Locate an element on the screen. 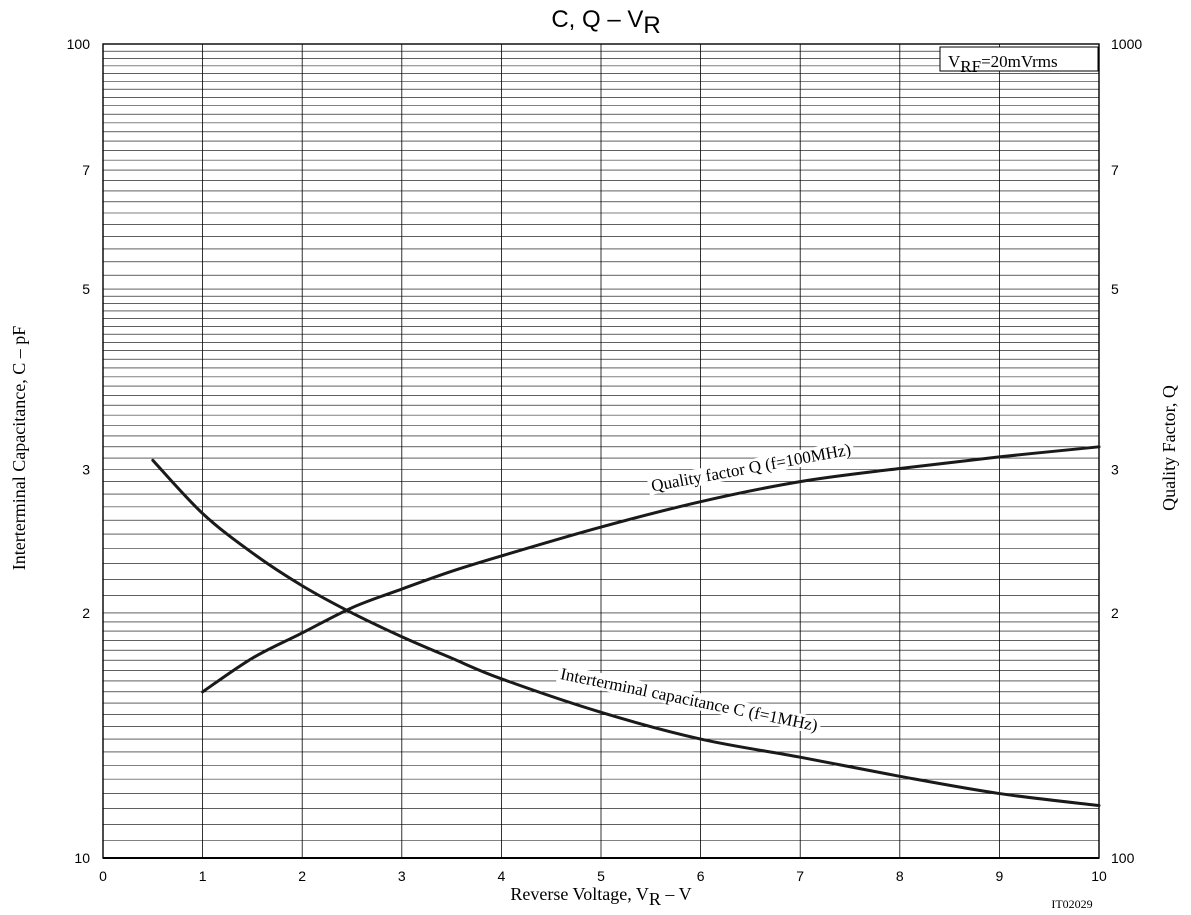  x-axis-label-unit: – V is located at coordinates (676, 894).